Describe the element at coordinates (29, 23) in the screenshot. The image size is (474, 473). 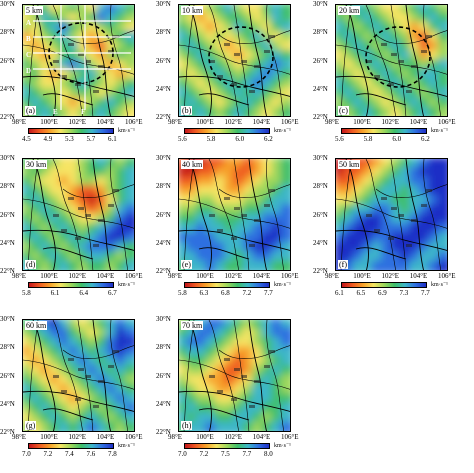
I see `profile-label: A` at that location.